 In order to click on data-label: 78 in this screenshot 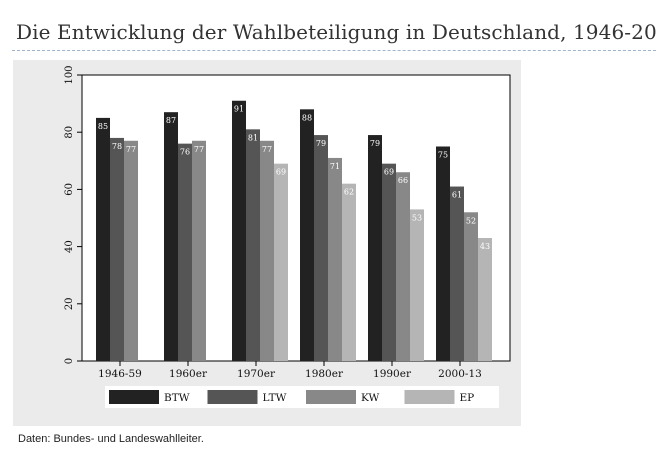, I will do `click(117, 146)`.